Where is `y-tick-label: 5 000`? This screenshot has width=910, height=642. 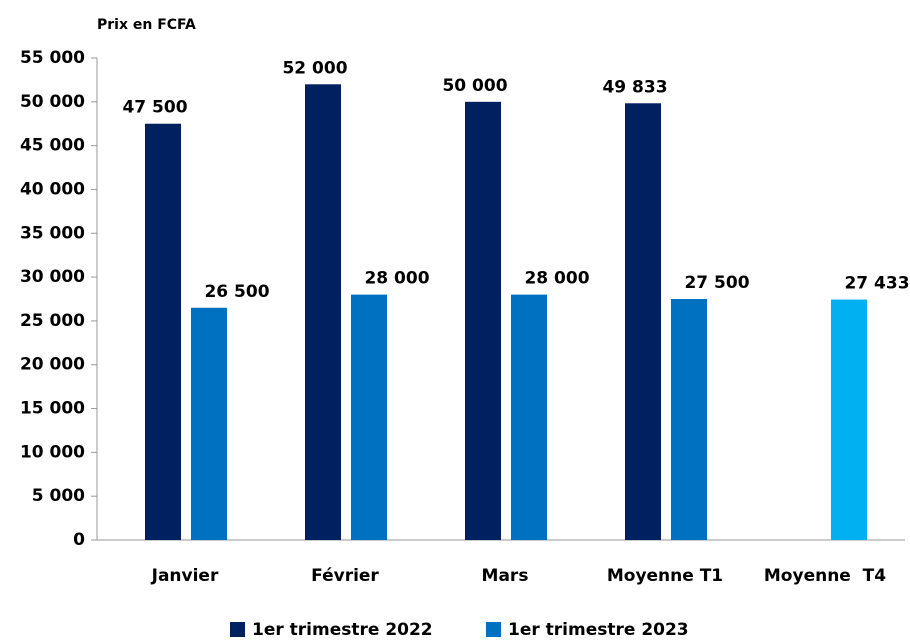
y-tick-label: 5 000 is located at coordinates (58, 496).